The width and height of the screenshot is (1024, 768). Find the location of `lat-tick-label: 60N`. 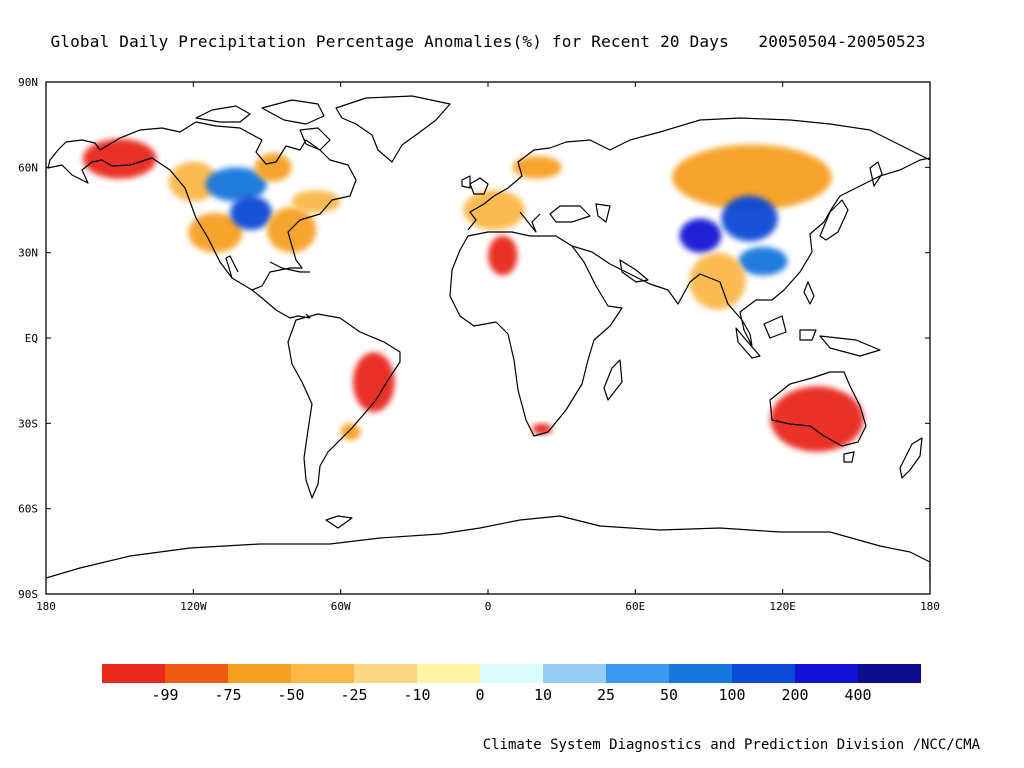

lat-tick-label: 60N is located at coordinates (28, 167).